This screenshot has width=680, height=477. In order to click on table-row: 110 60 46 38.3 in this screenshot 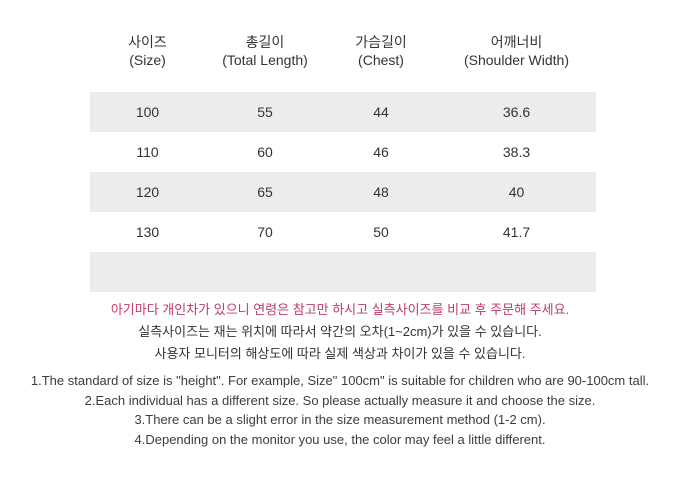, I will do `click(343, 152)`.